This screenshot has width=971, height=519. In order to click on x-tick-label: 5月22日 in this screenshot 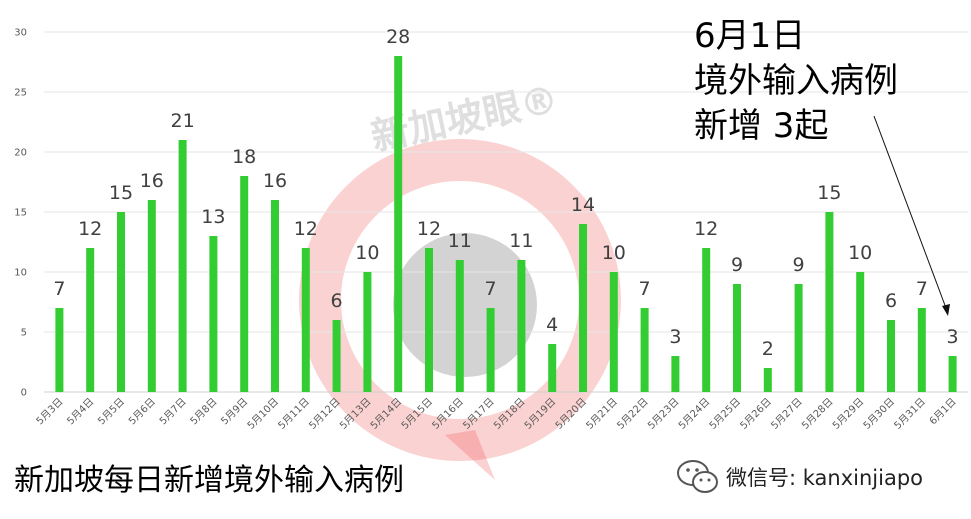, I will do `click(633, 414)`.